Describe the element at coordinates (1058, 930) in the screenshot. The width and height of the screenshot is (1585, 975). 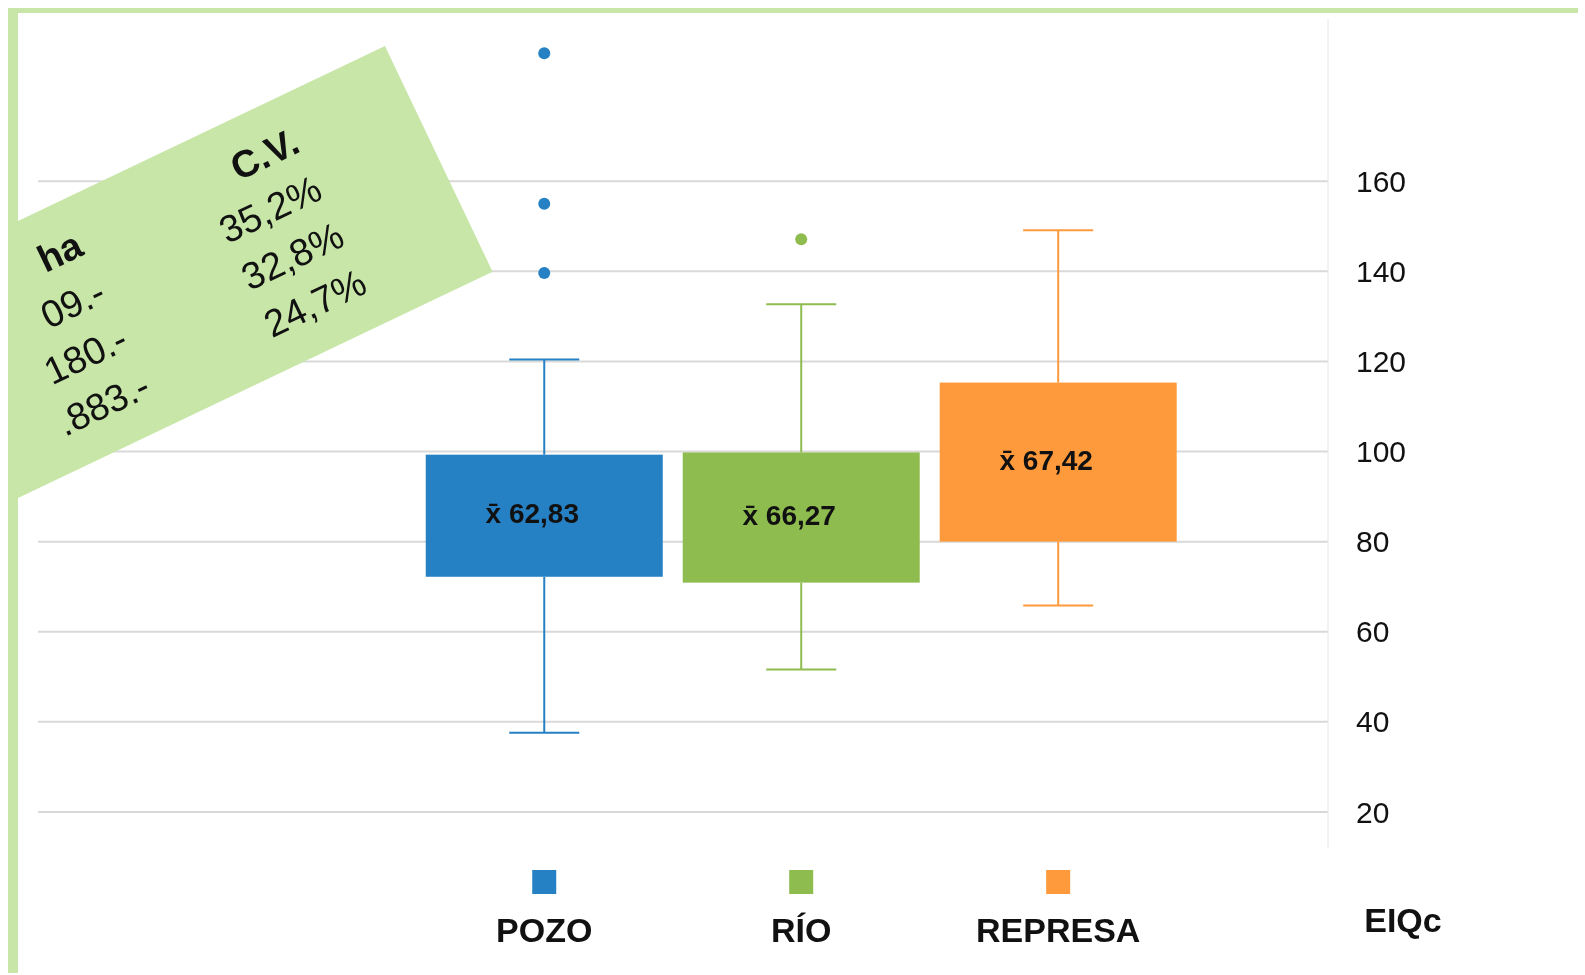
I see `x-tick-label: REPRESA` at that location.